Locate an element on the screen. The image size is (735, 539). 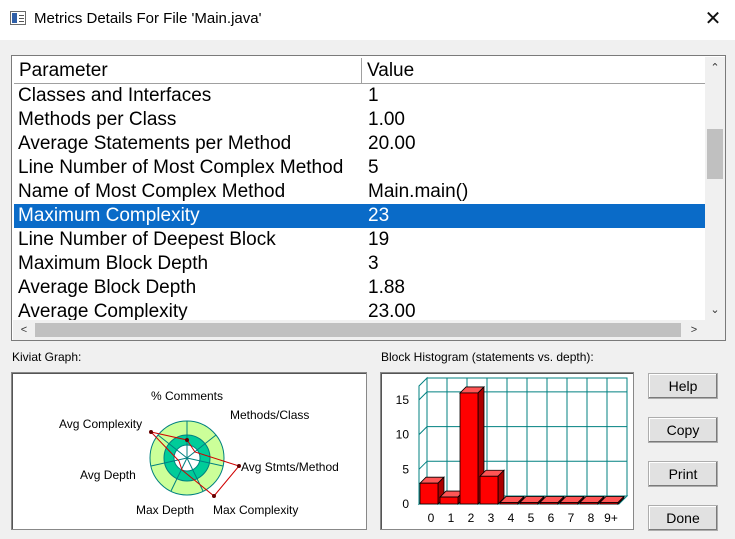
scroll-down-icon: ⌄ is located at coordinates (715, 310).